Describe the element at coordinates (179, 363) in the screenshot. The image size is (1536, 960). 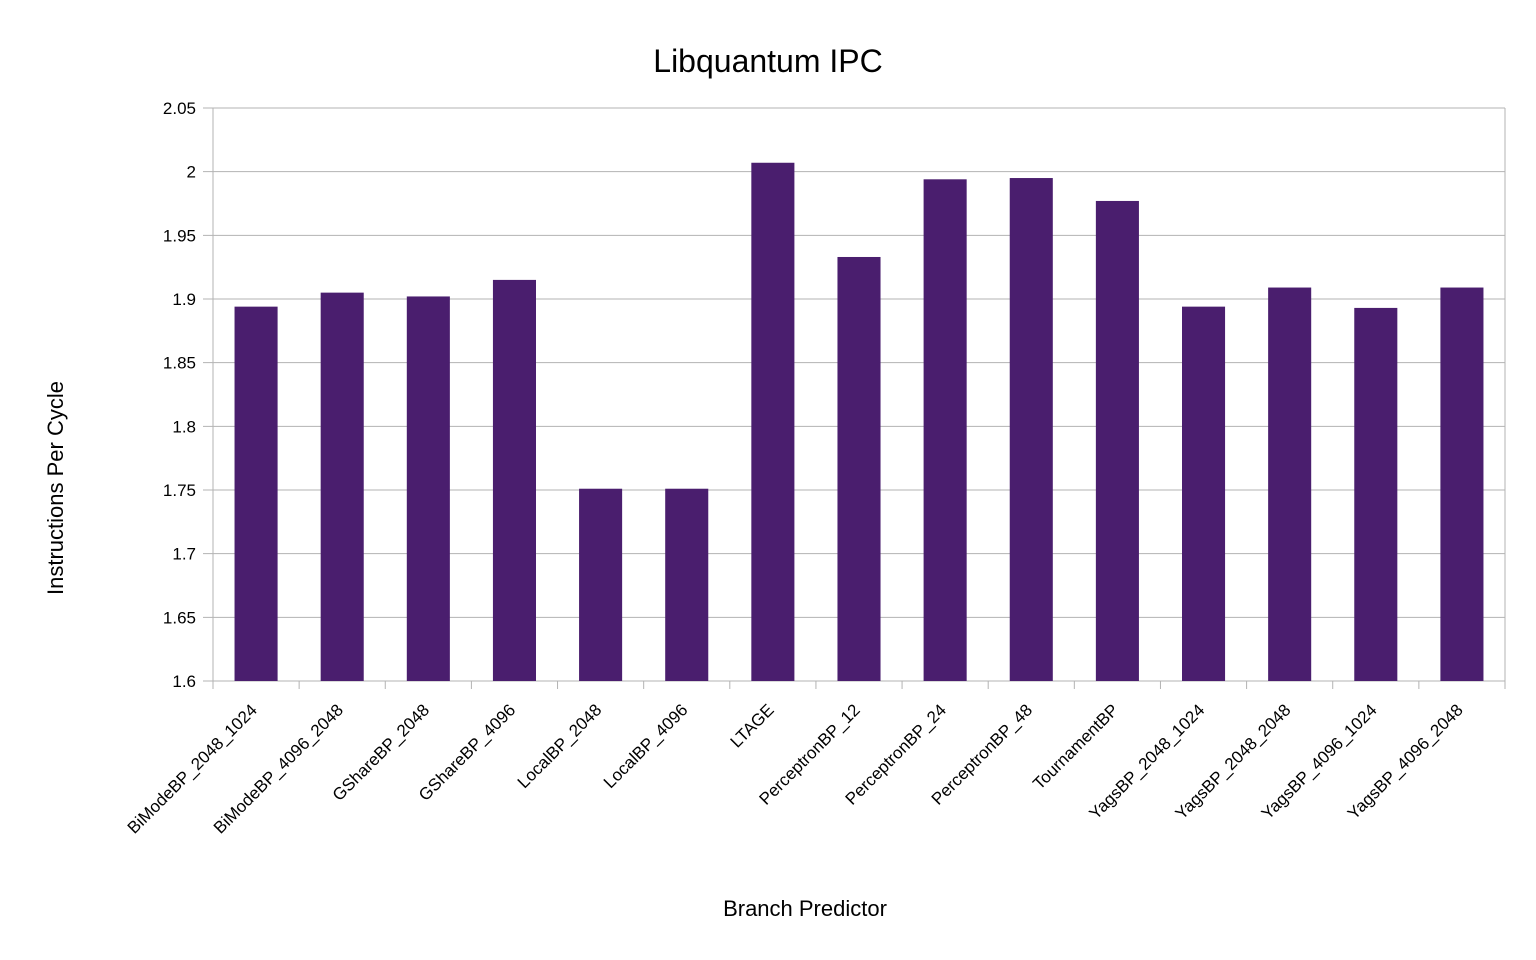
I see `y-tick-label: 1.85` at that location.